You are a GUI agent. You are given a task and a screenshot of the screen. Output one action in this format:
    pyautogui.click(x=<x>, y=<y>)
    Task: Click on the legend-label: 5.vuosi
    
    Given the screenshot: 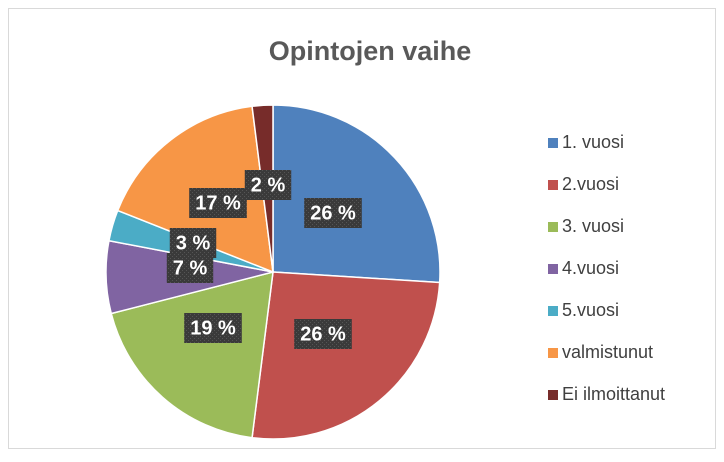 What is the action you would take?
    pyautogui.click(x=590, y=310)
    